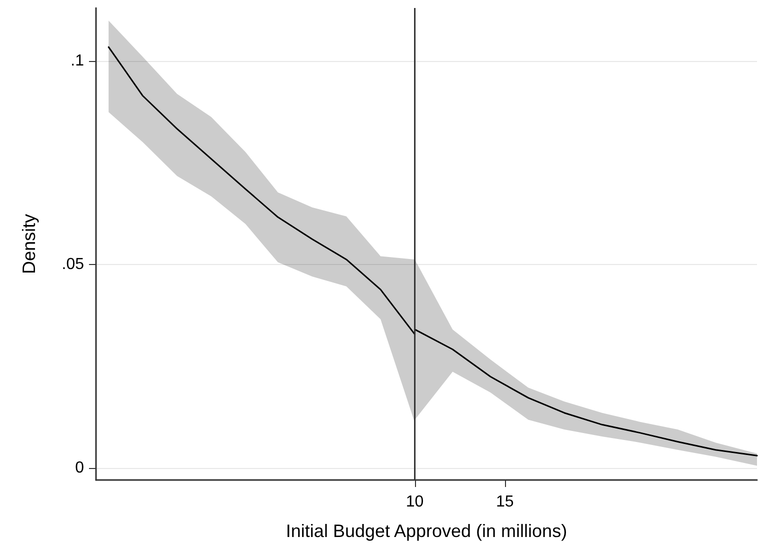 This screenshot has width=760, height=547. I want to click on y-tick-label: .05, so click(73, 264).